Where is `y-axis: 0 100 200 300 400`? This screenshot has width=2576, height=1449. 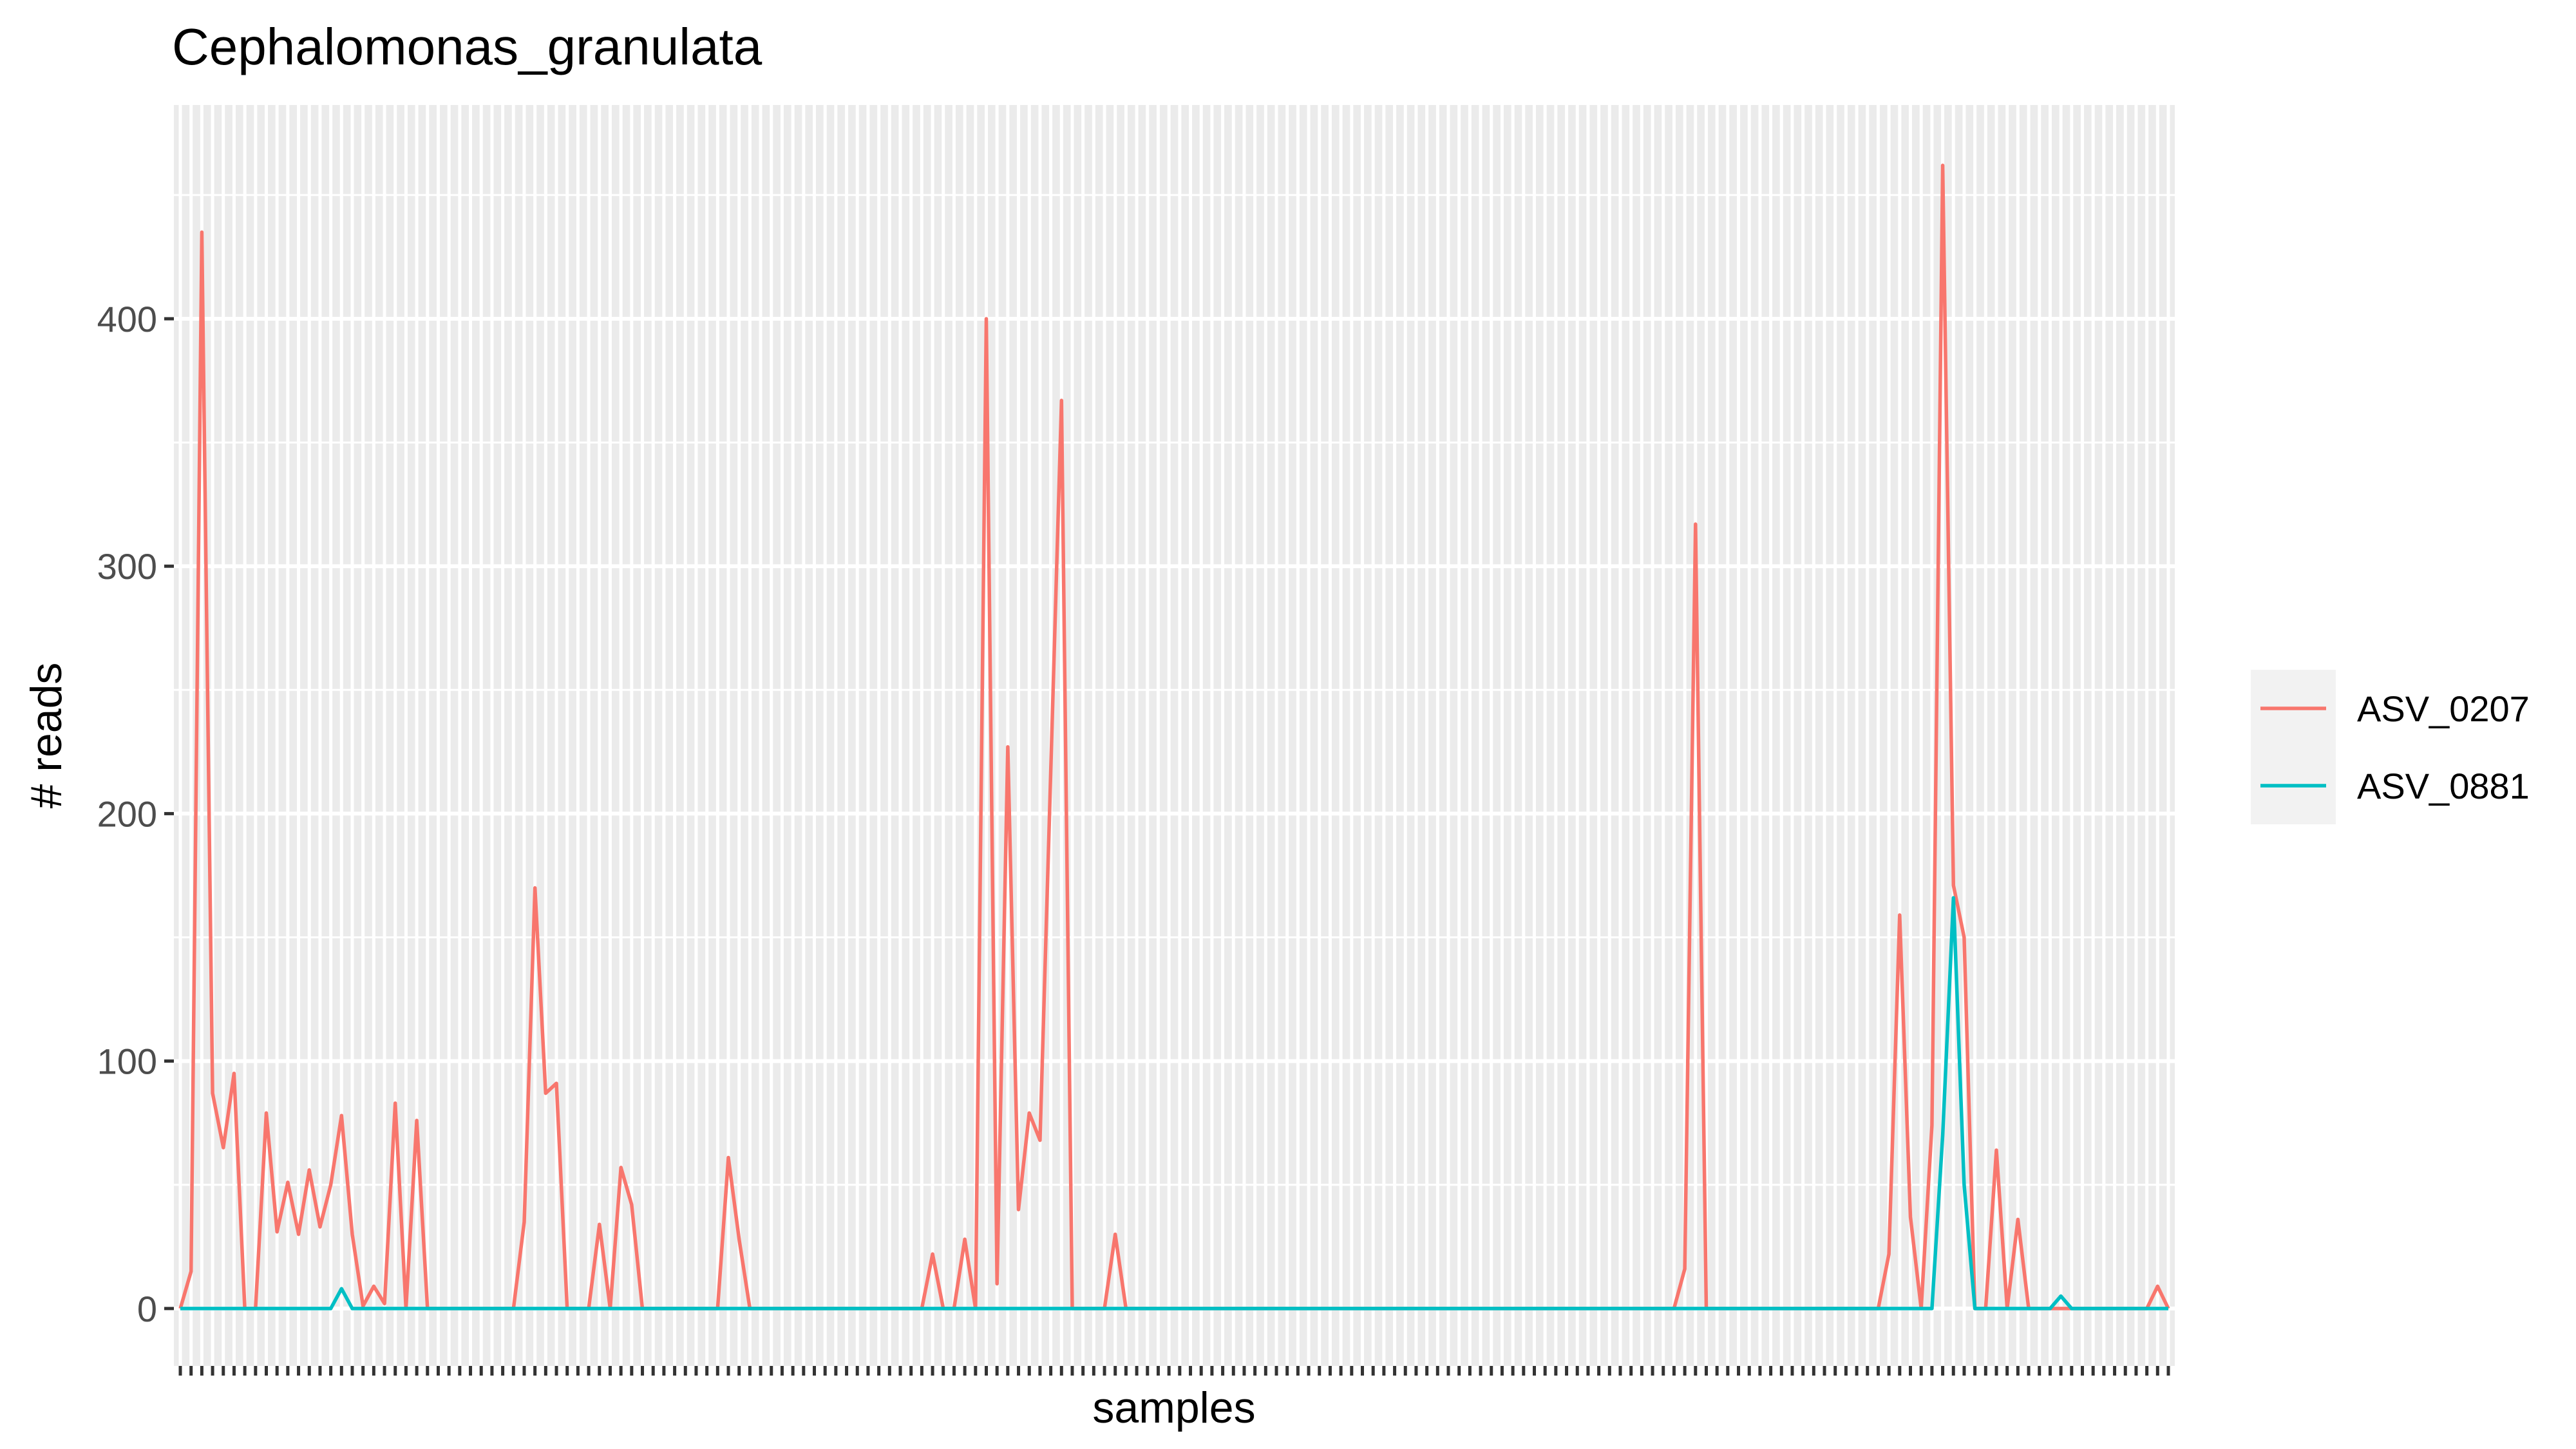 y-axis: 0 100 200 300 400 is located at coordinates (135, 814).